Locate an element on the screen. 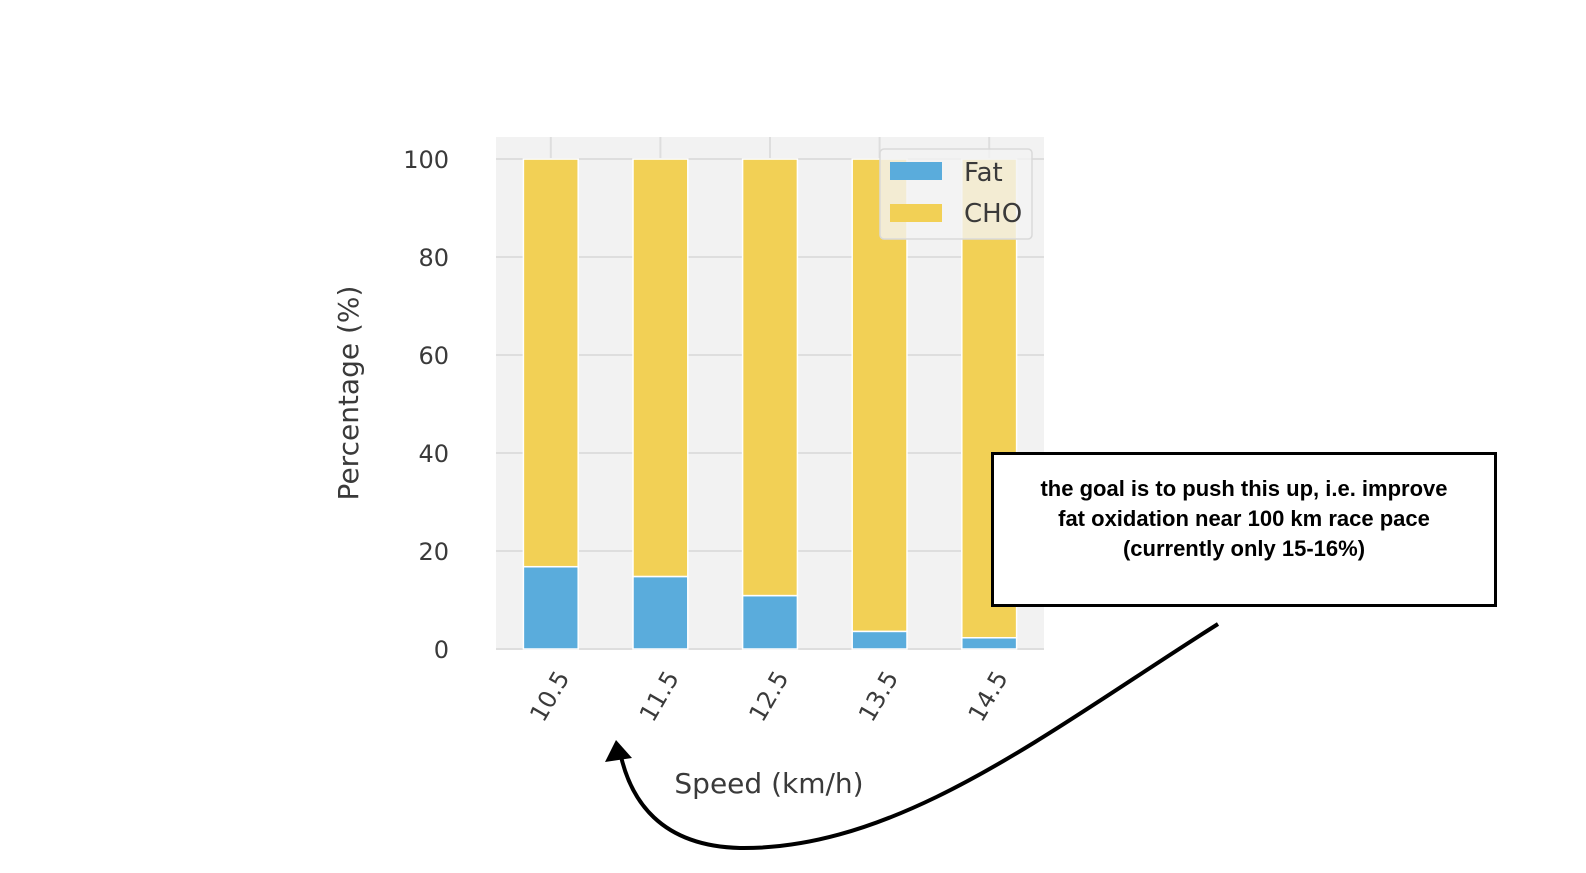 Image resolution: width=1586 pixels, height=873 pixels. x-axis-ticks: 10.5 11.5 12.5 13.5 14.5 is located at coordinates (768, 696).